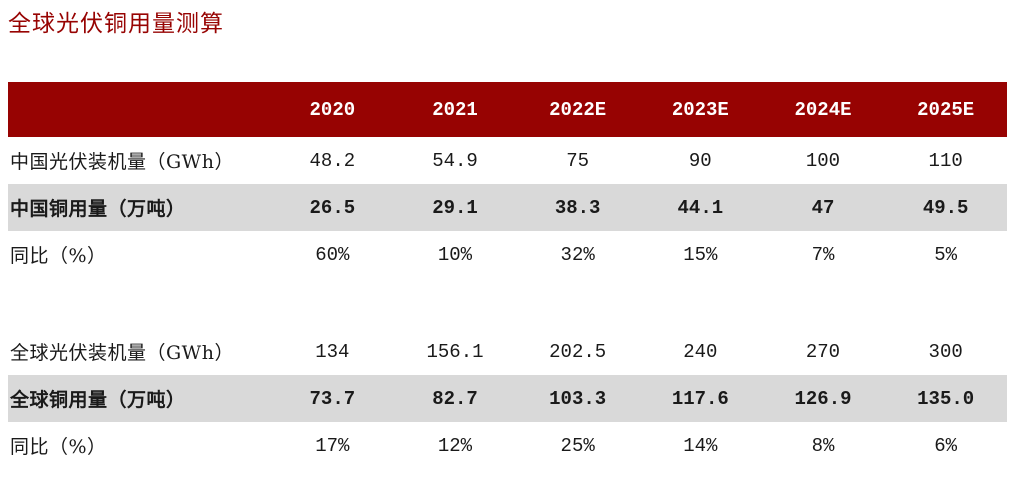 This screenshot has height=481, width=1015. What do you see at coordinates (700, 351) in the screenshot?
I see `table-cell: 240` at bounding box center [700, 351].